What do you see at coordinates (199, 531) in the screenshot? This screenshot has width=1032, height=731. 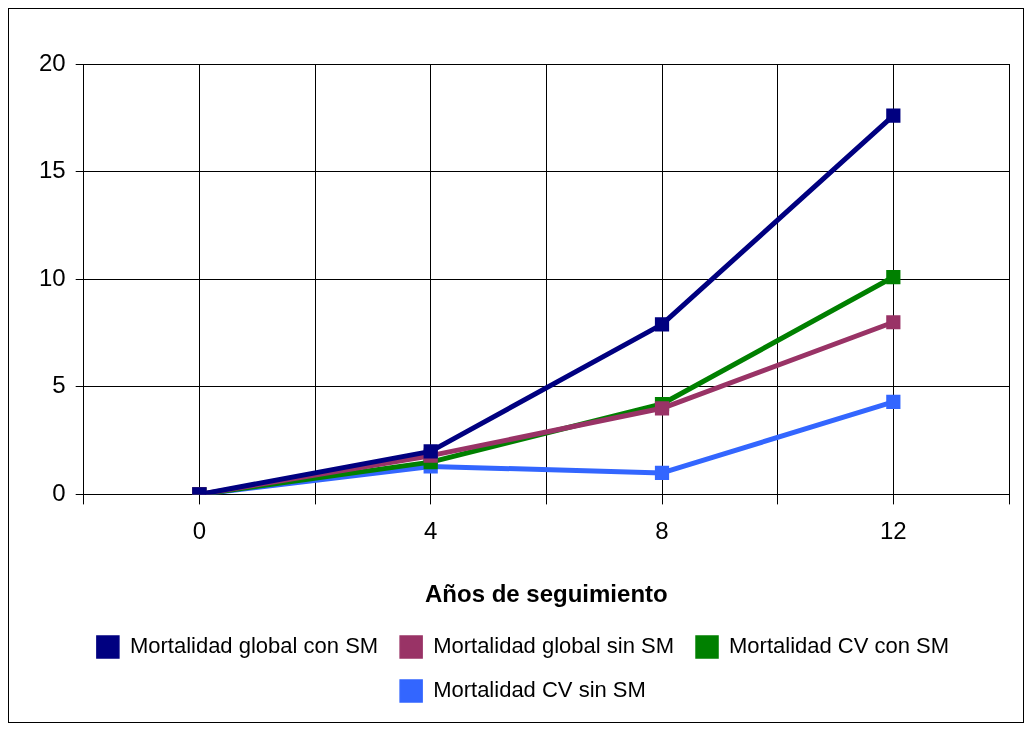 I see `x-tick-label: 0` at bounding box center [199, 531].